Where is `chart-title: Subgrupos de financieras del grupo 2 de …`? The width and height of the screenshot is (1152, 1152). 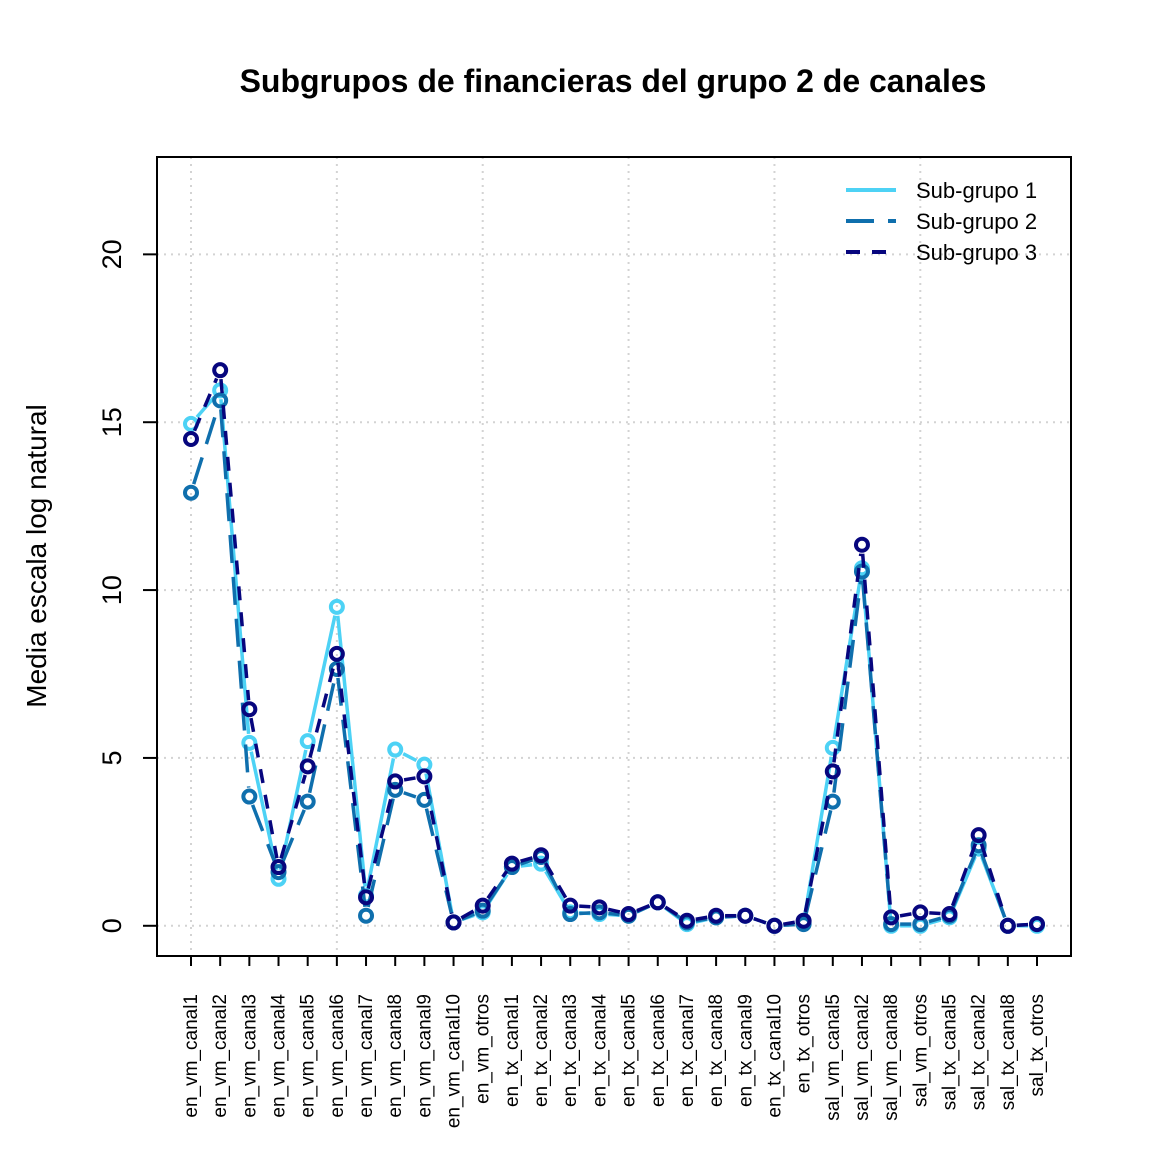 chart-title: Subgrupos de financieras del grupo 2 de … is located at coordinates (613, 81).